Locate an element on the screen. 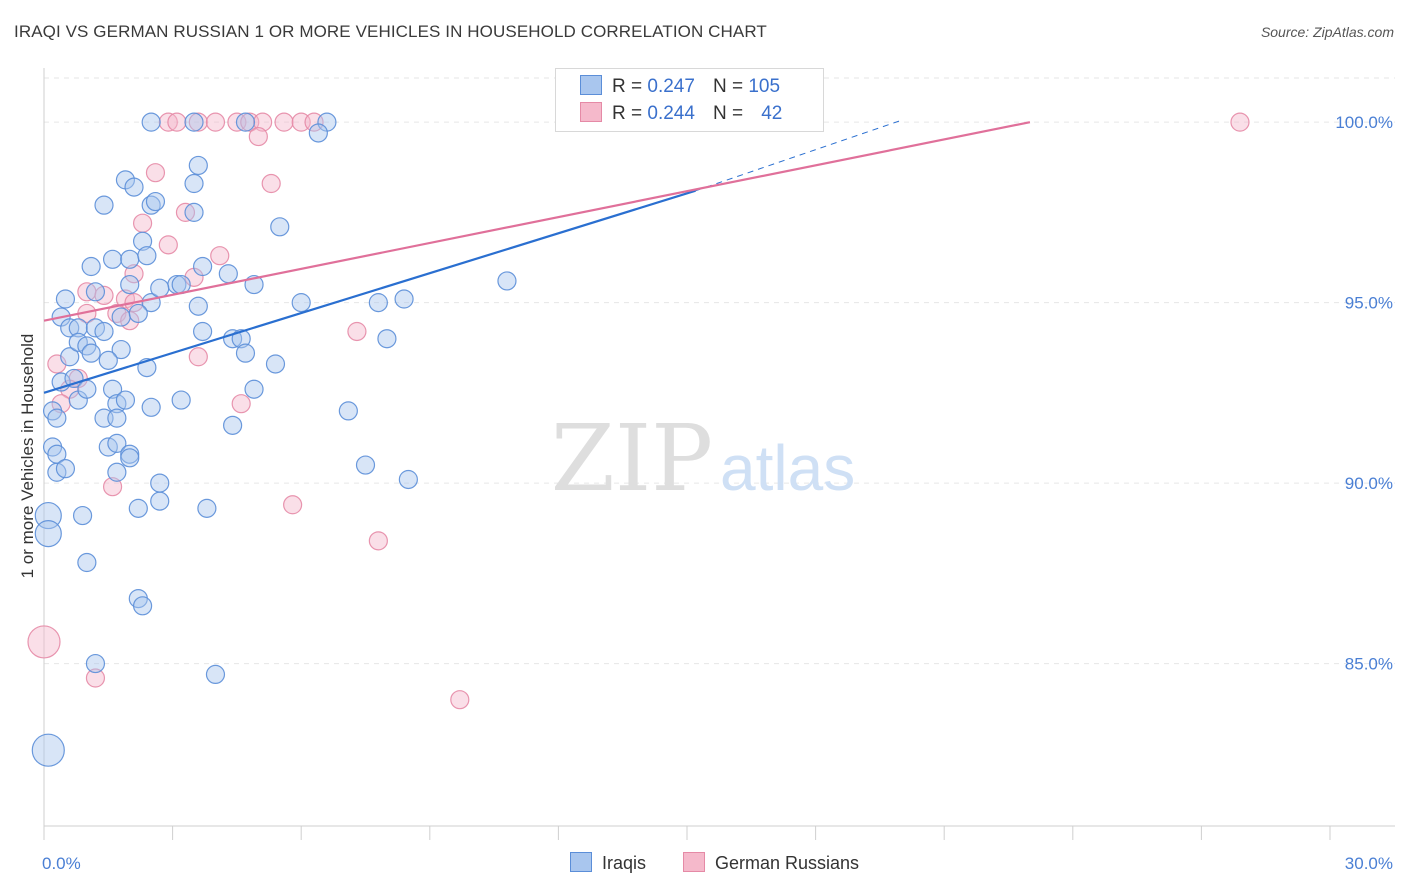 This screenshot has width=1406, height=892. watermark-zip: ZIP is located at coordinates (632, 458).